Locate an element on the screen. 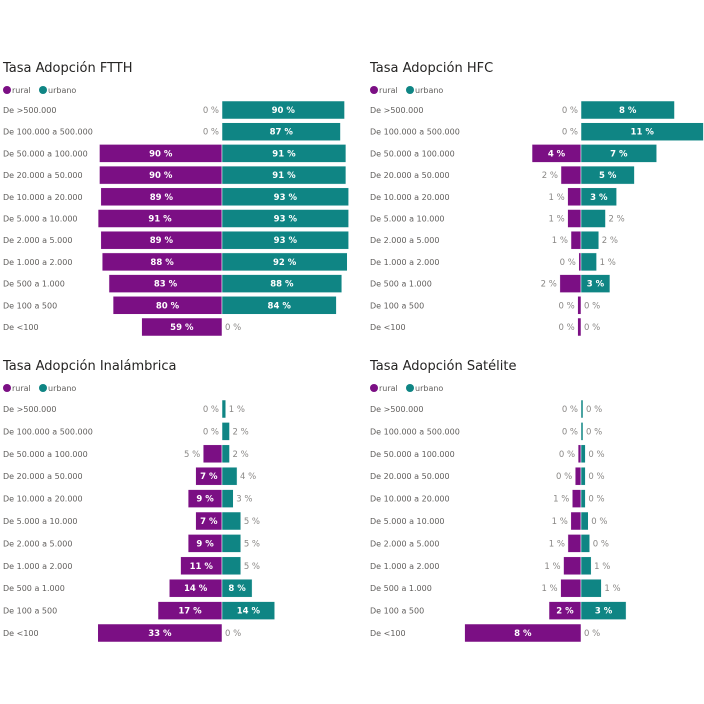 This screenshot has width=704, height=704. category-label: De 10.000 a 20.000 is located at coordinates (410, 197).